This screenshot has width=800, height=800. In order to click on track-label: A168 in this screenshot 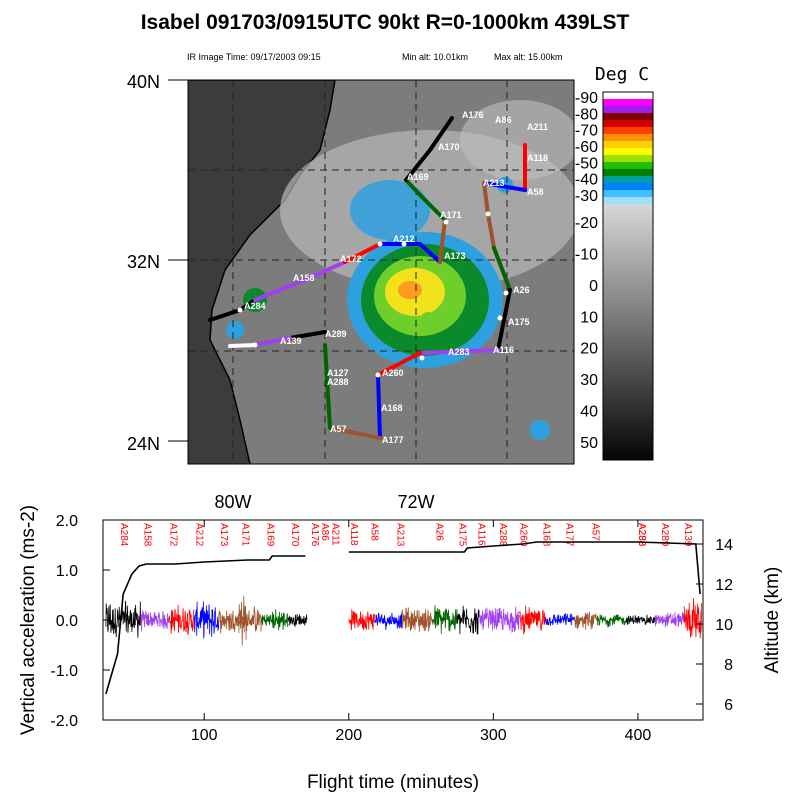, I will do `click(392, 408)`.